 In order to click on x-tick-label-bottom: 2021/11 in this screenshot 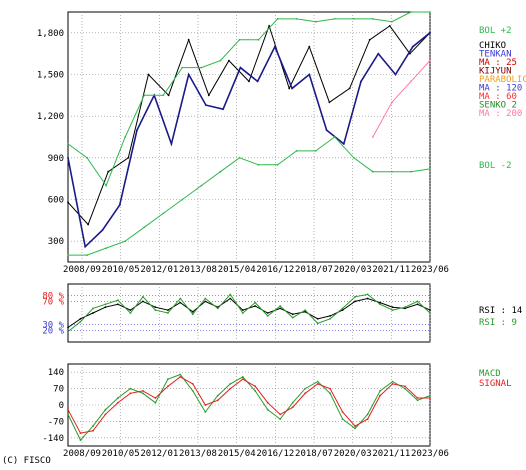, I will do `click(391, 454)`.